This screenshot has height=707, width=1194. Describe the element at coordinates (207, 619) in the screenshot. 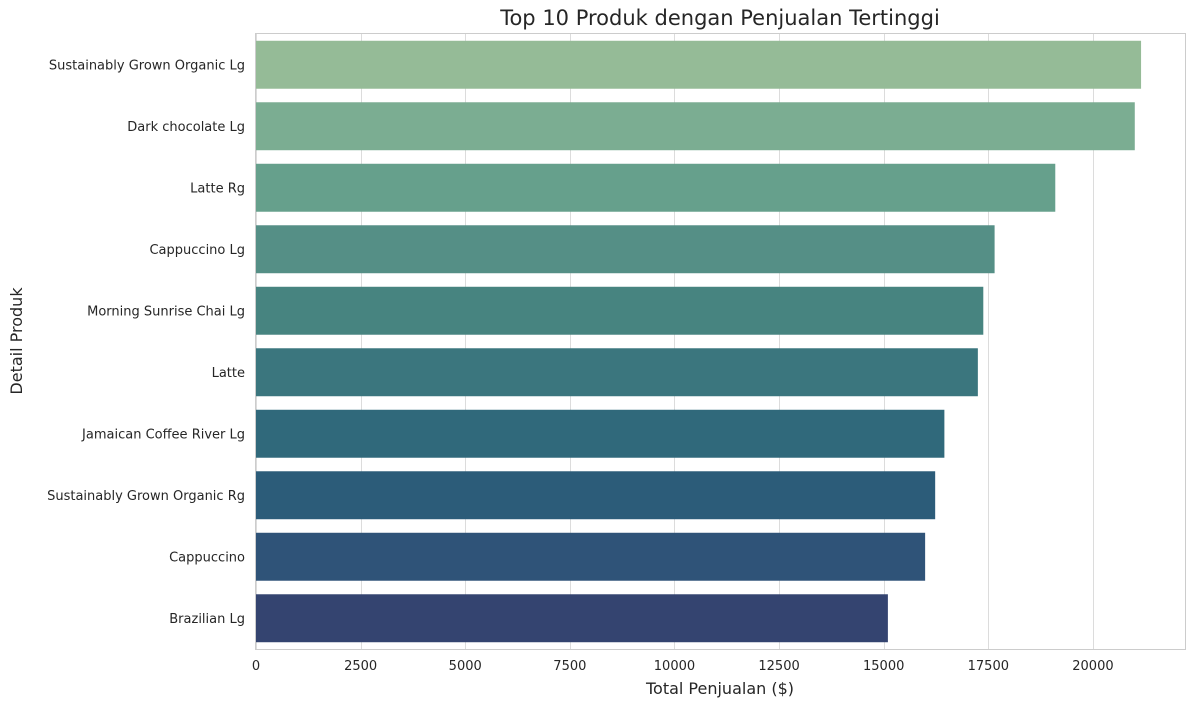

I see `y-tick-label: Brazilian Lg` at that location.